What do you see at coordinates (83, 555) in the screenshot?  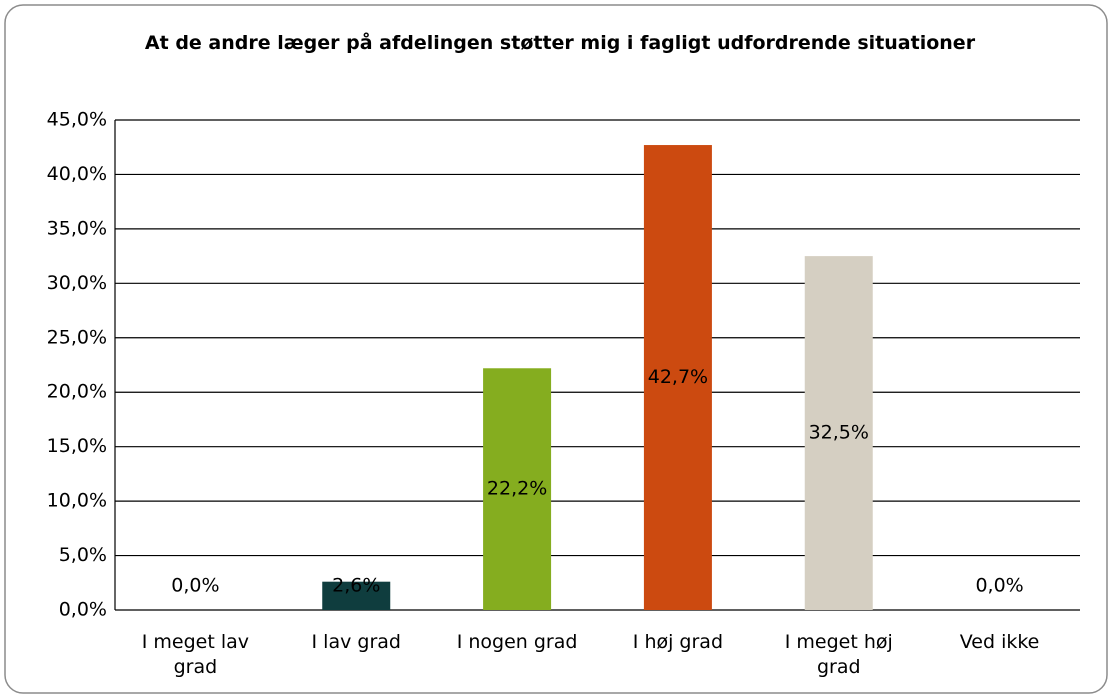 I see `y-tick-label: 5,0%` at bounding box center [83, 555].